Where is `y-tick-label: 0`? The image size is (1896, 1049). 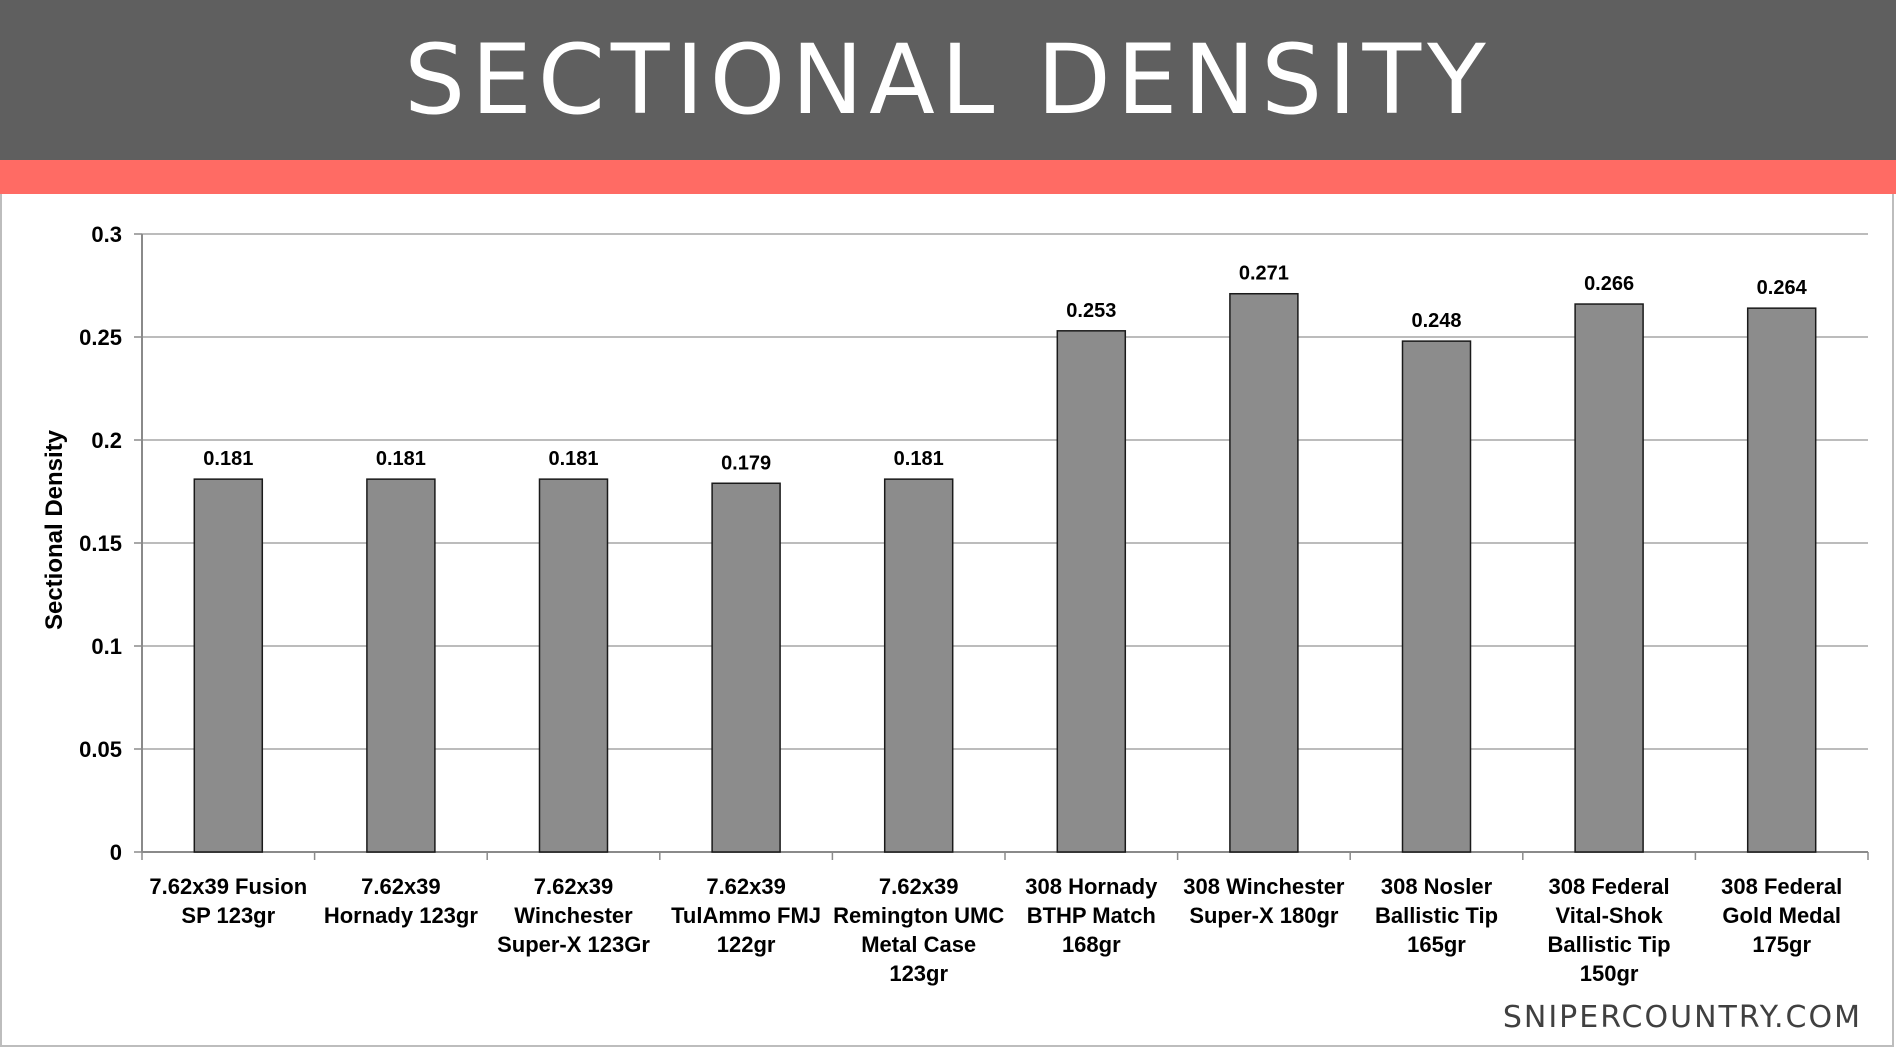
y-tick-label: 0 is located at coordinates (116, 852).